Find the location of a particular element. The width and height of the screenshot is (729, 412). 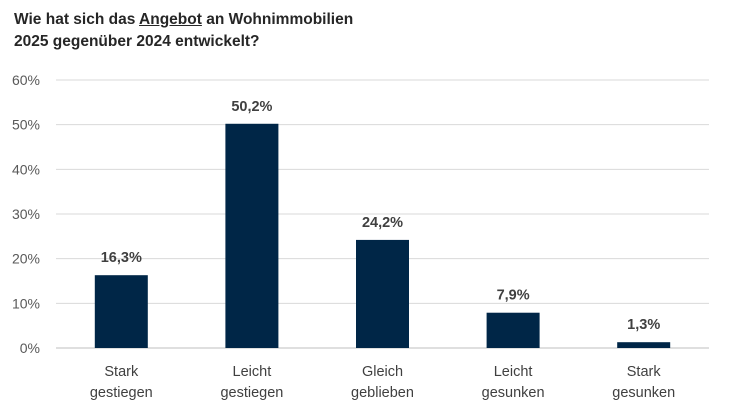

y-tick-label: 60% is located at coordinates (26, 80).